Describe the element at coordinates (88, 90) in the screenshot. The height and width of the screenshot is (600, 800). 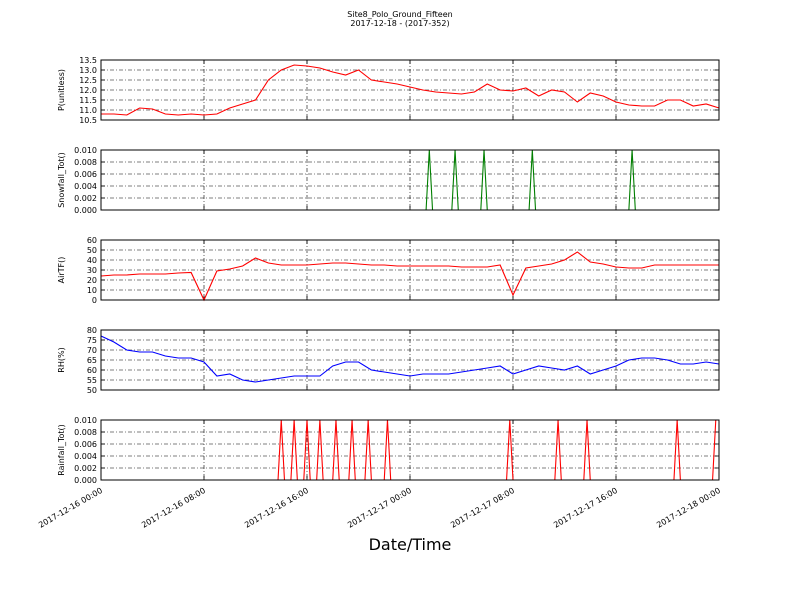
I see `y-tick-label: 12.0` at that location.